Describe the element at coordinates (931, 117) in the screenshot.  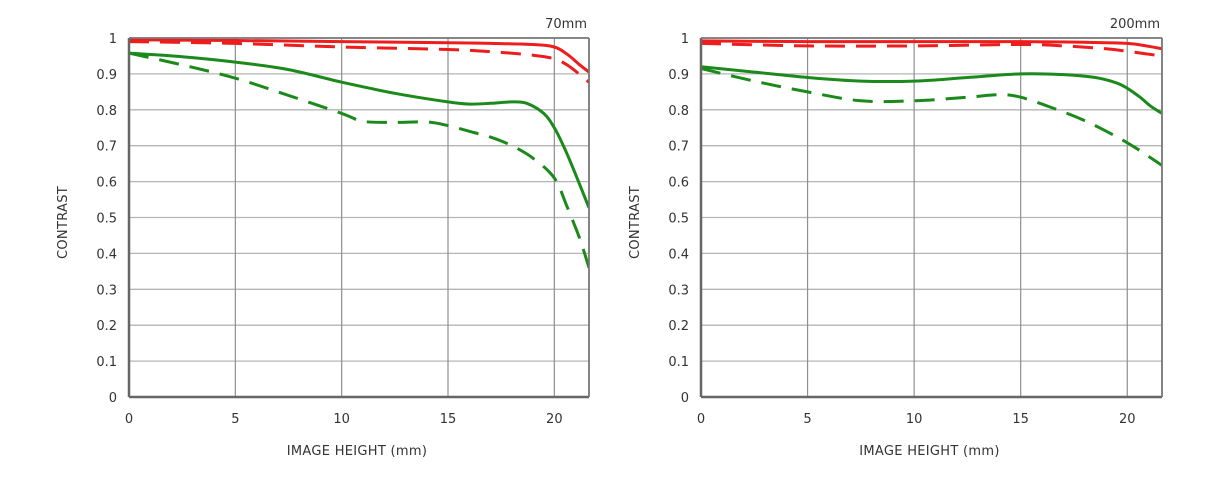
I see `series-line-green-dashed` at that location.